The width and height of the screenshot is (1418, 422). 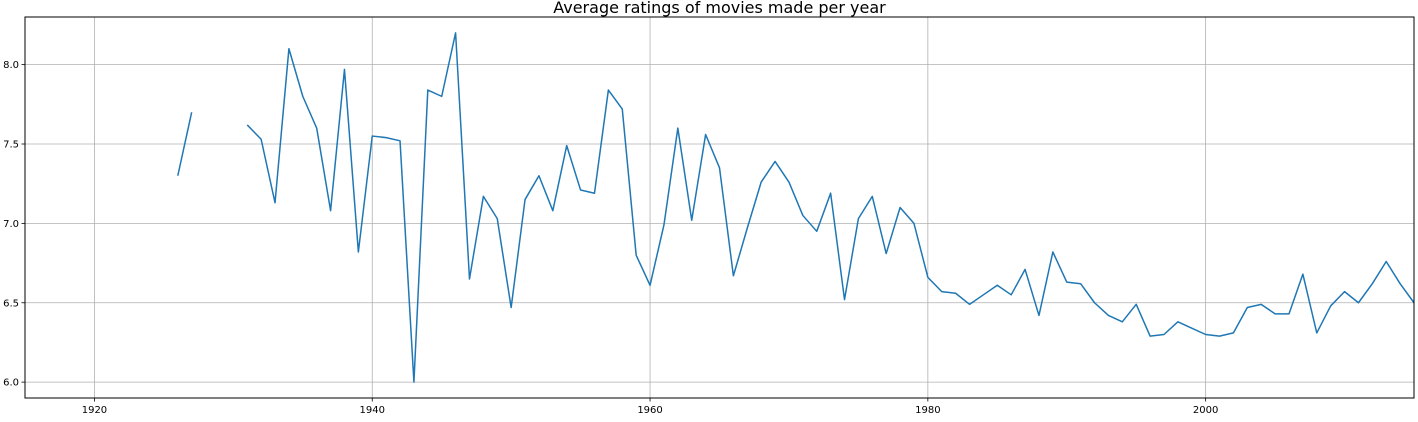 What do you see at coordinates (11, 383) in the screenshot?
I see `y-tick-label: 6.0` at bounding box center [11, 383].